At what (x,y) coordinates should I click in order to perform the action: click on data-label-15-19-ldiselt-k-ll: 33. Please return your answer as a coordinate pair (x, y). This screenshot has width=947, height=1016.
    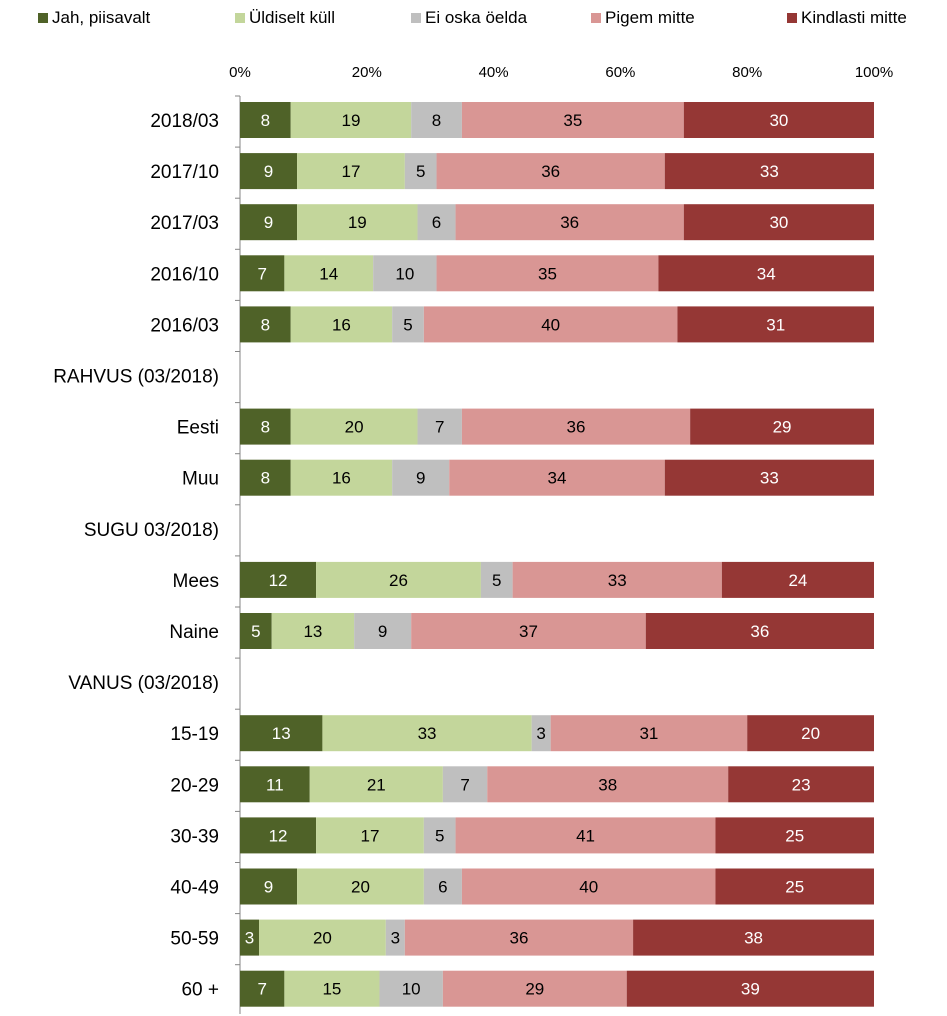
    Looking at the image, I should click on (427, 733).